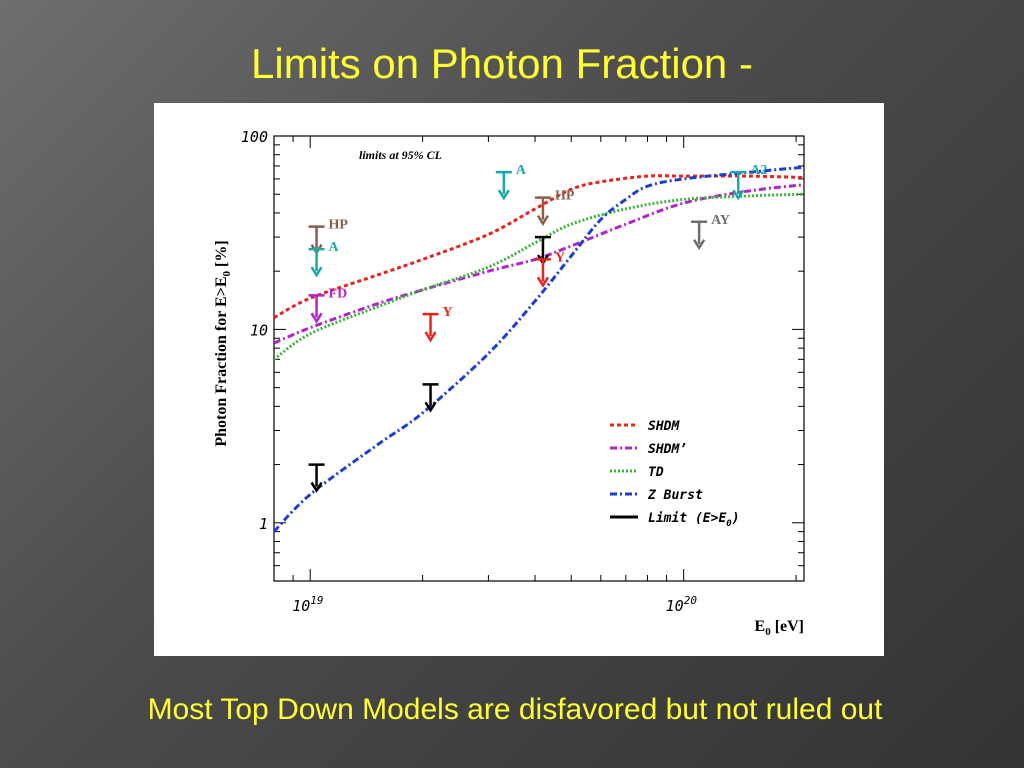 This screenshot has height=768, width=1024. I want to click on legend-label: TD, so click(656, 472).